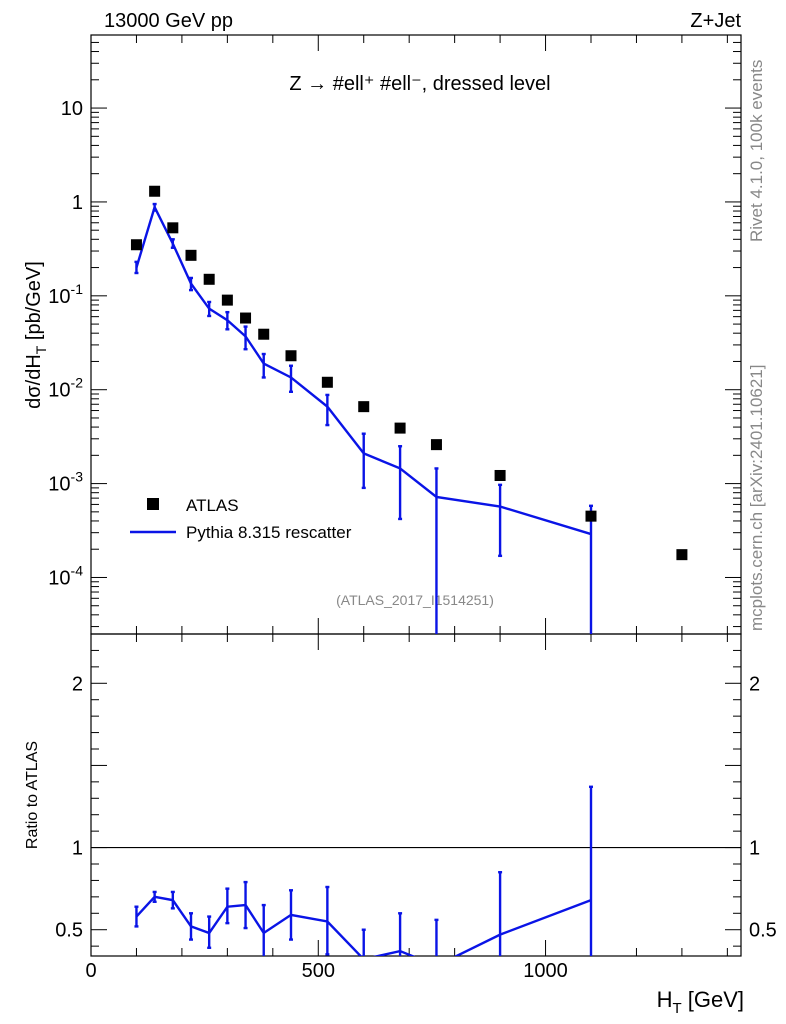 The height and width of the screenshot is (1024, 786). Describe the element at coordinates (65, 388) in the screenshot. I see `top-y-tick-label: 10⁻²` at that location.